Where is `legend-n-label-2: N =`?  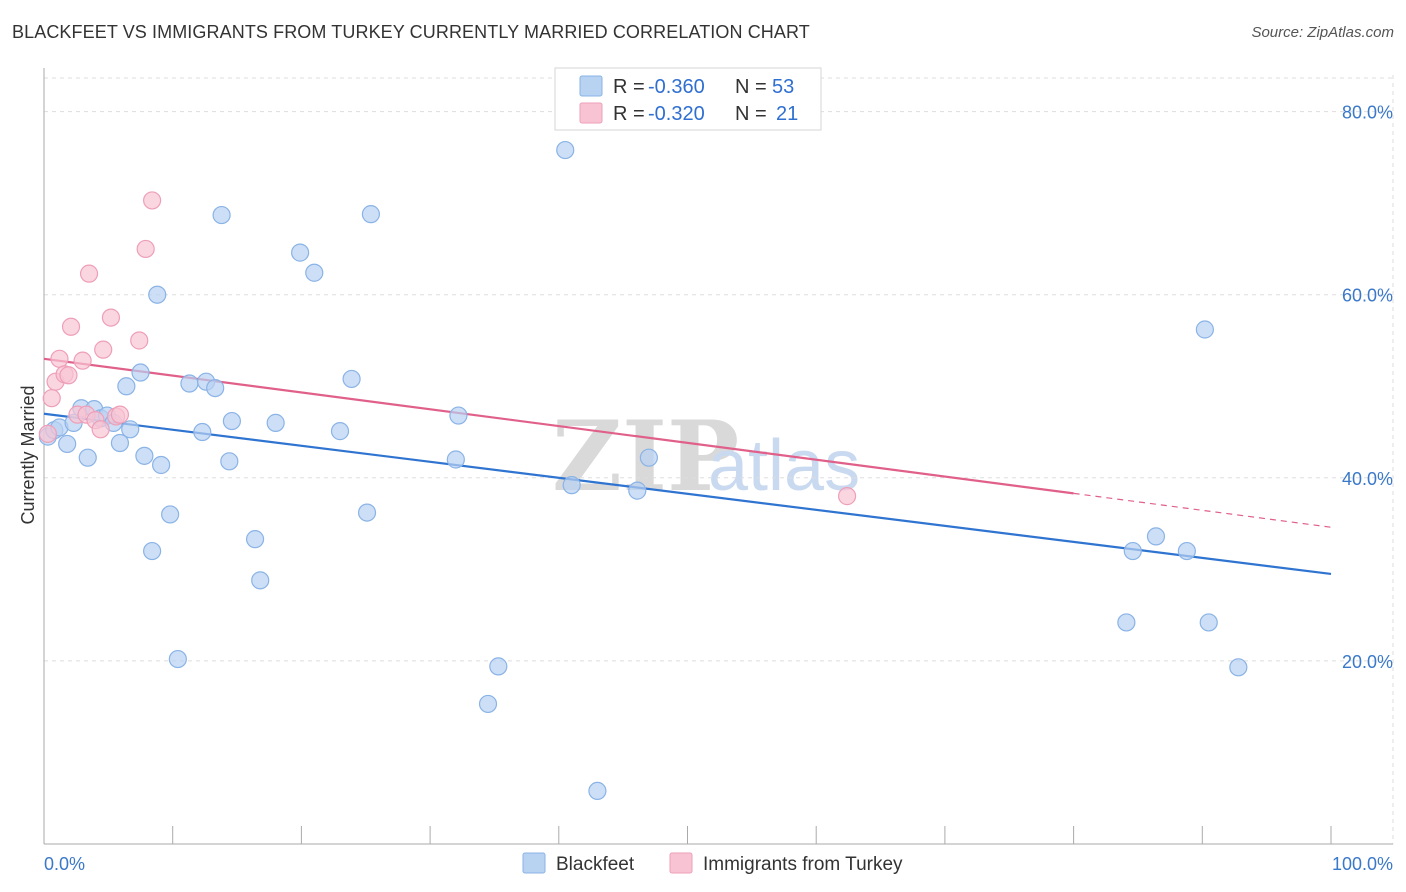 legend-n-label-2: N = is located at coordinates (751, 114).